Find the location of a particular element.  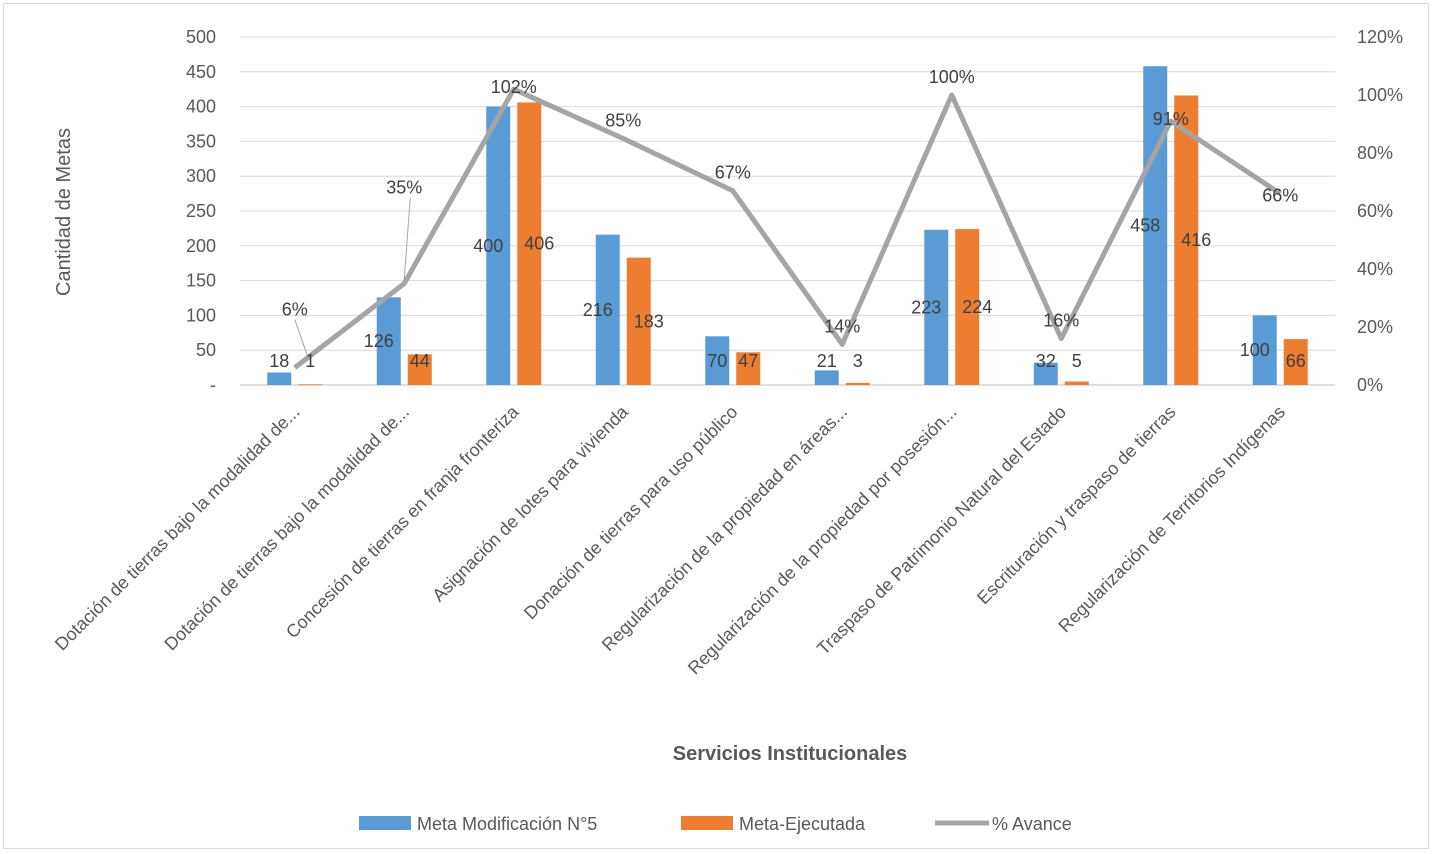

data-label-avance: 35% is located at coordinates (404, 188).